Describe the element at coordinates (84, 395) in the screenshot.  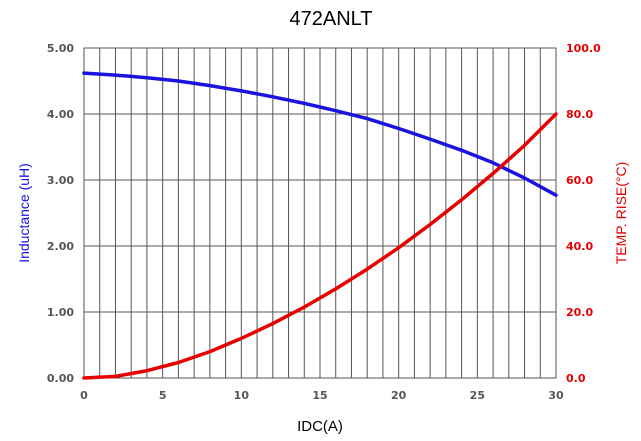
I see `x-tick-label: 0` at that location.